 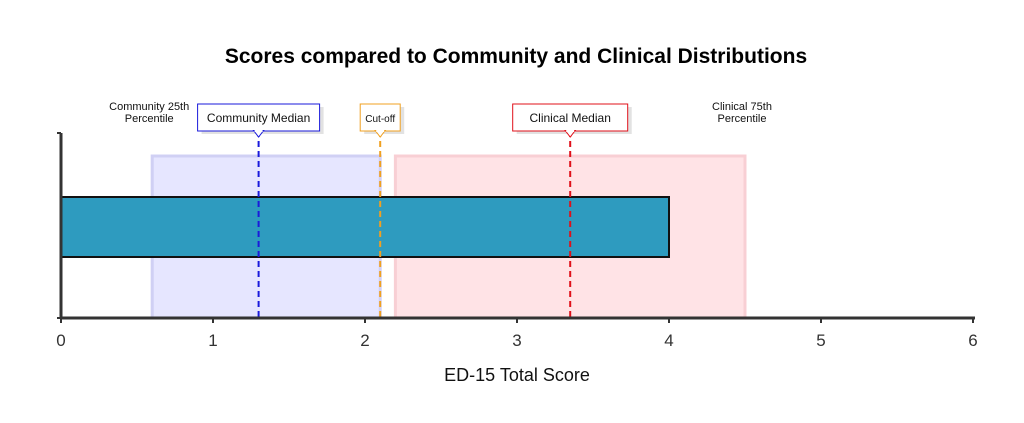 I want to click on score-bar, so click(x=365, y=227).